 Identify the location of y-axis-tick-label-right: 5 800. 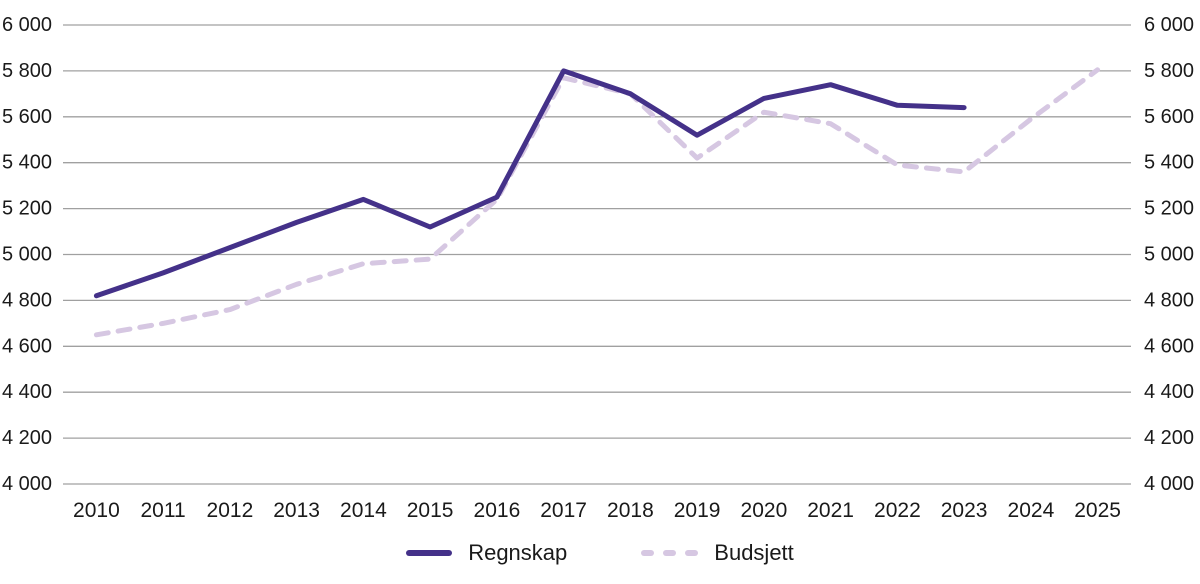
(1169, 71).